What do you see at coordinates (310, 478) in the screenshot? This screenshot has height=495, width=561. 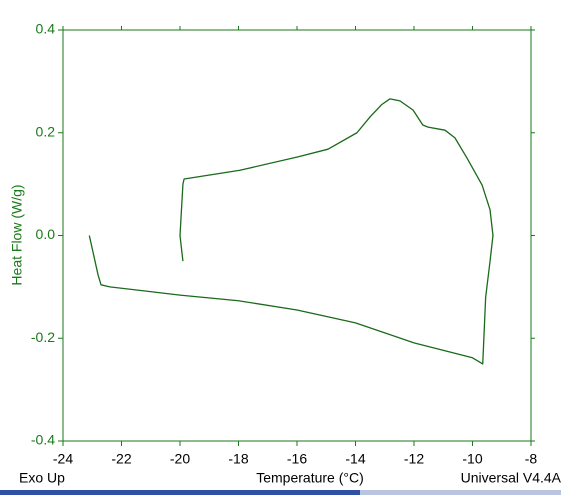 I see `x-axis-label: Temperature (°C)` at bounding box center [310, 478].